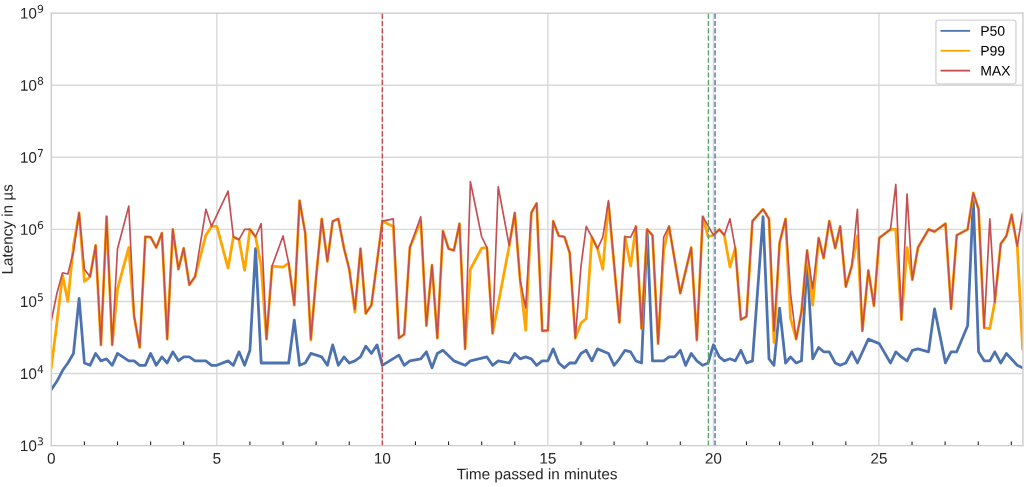 The height and width of the screenshot is (487, 1026). Describe the element at coordinates (993, 31) in the screenshot. I see `legend-label: P50` at that location.